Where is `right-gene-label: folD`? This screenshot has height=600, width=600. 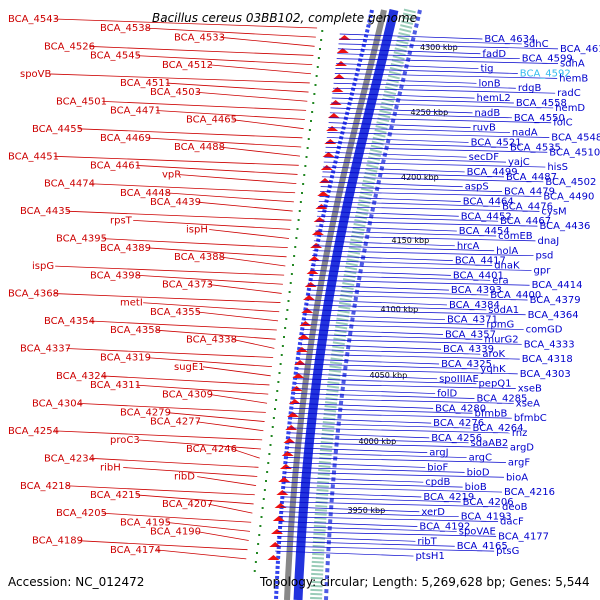
right-gene-label: folD is located at coordinates (447, 394).